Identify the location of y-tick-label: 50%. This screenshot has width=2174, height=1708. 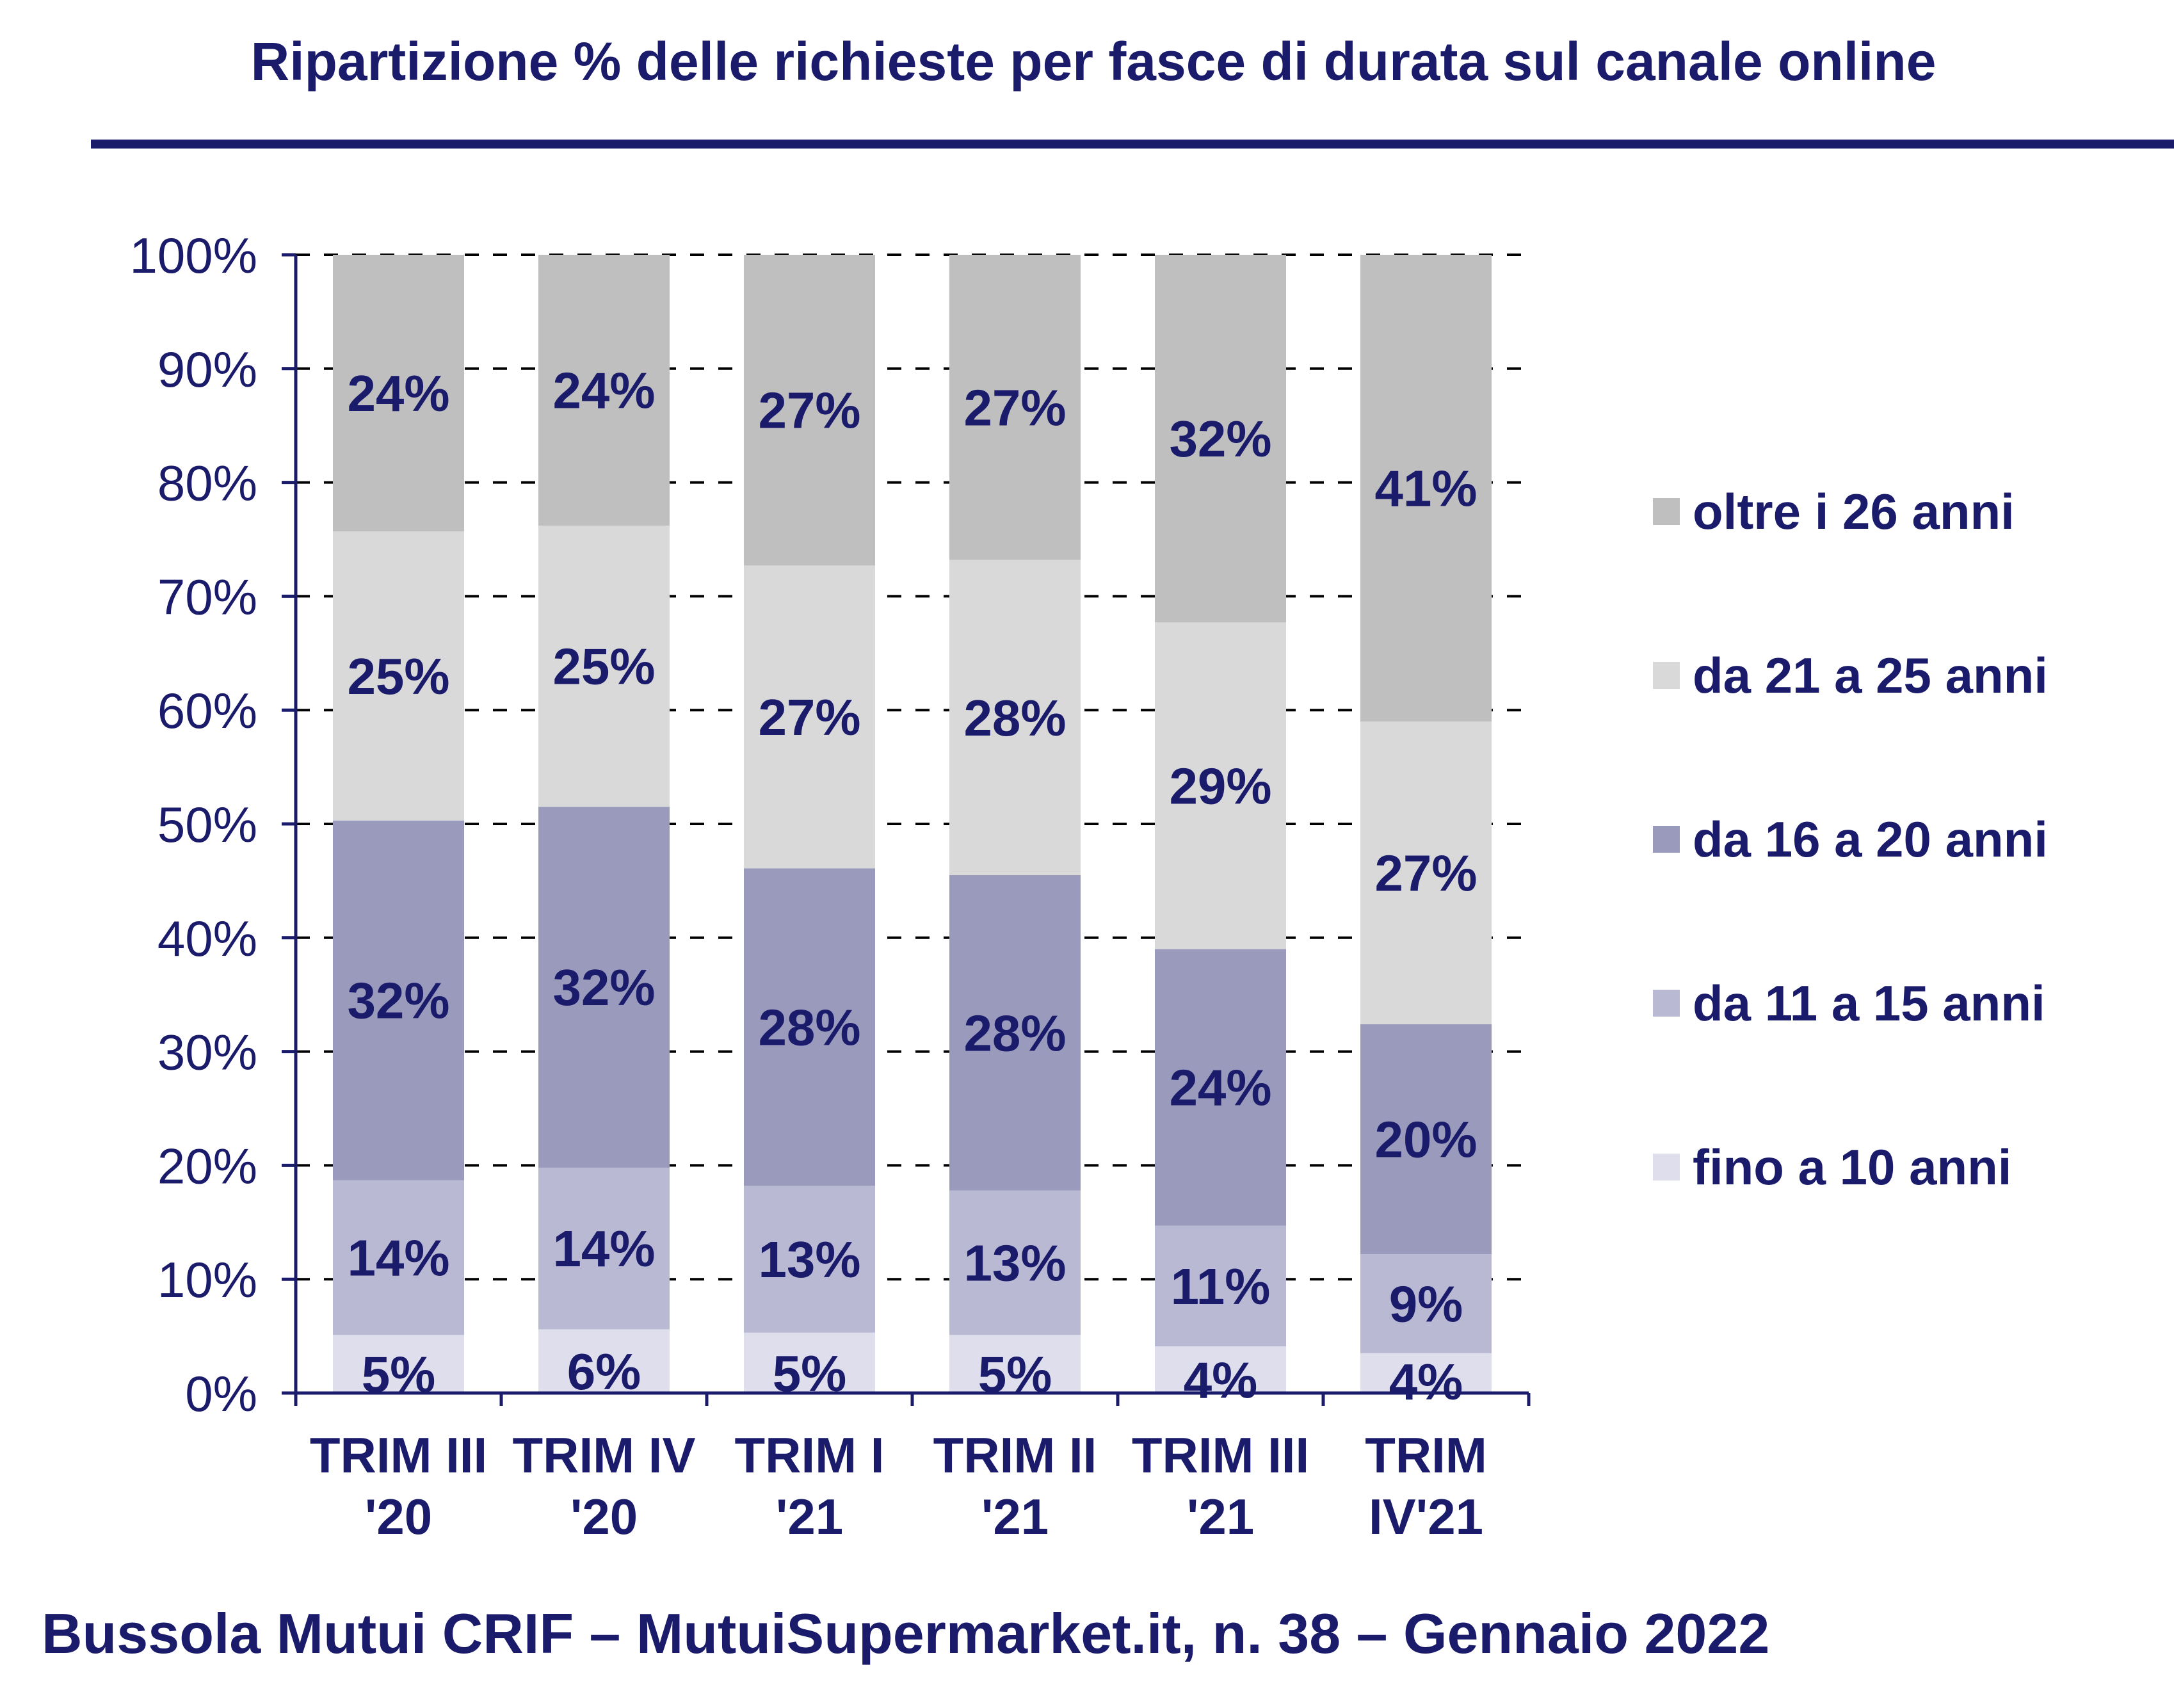
(207, 824).